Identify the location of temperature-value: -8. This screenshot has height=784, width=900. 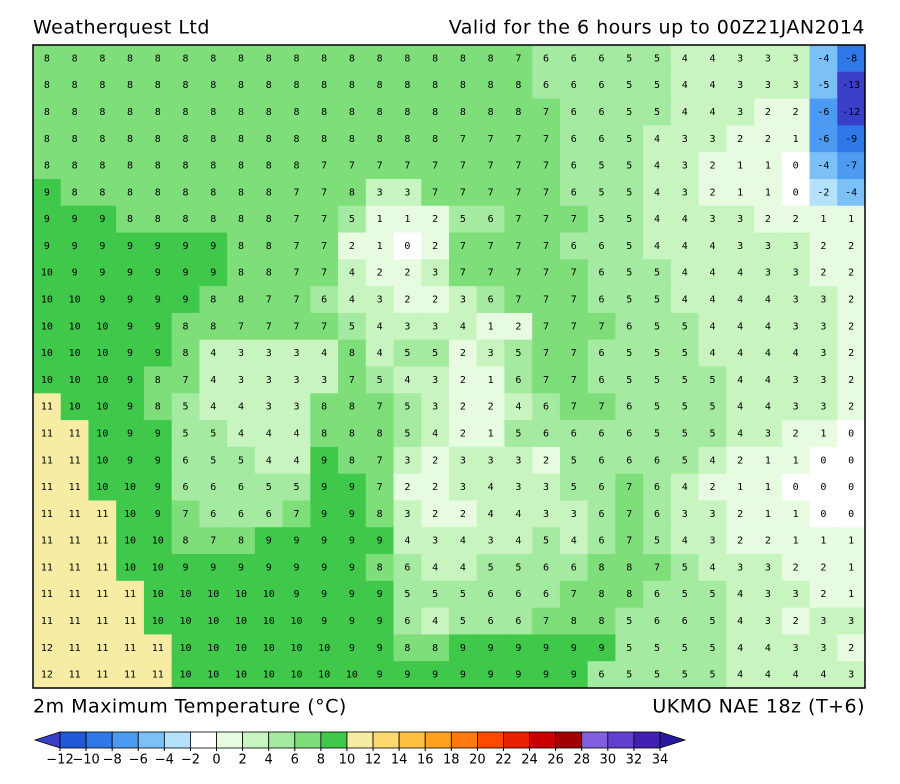
(851, 58).